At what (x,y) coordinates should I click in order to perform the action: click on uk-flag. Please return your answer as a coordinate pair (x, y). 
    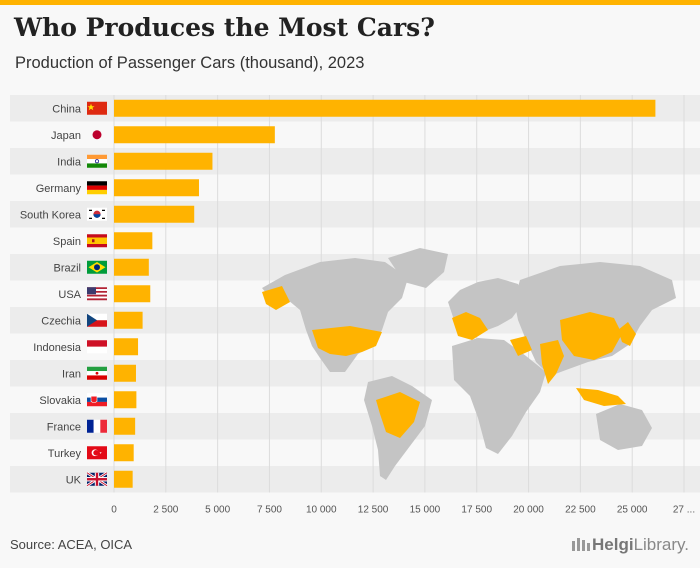
    Looking at the image, I should click on (97, 479).